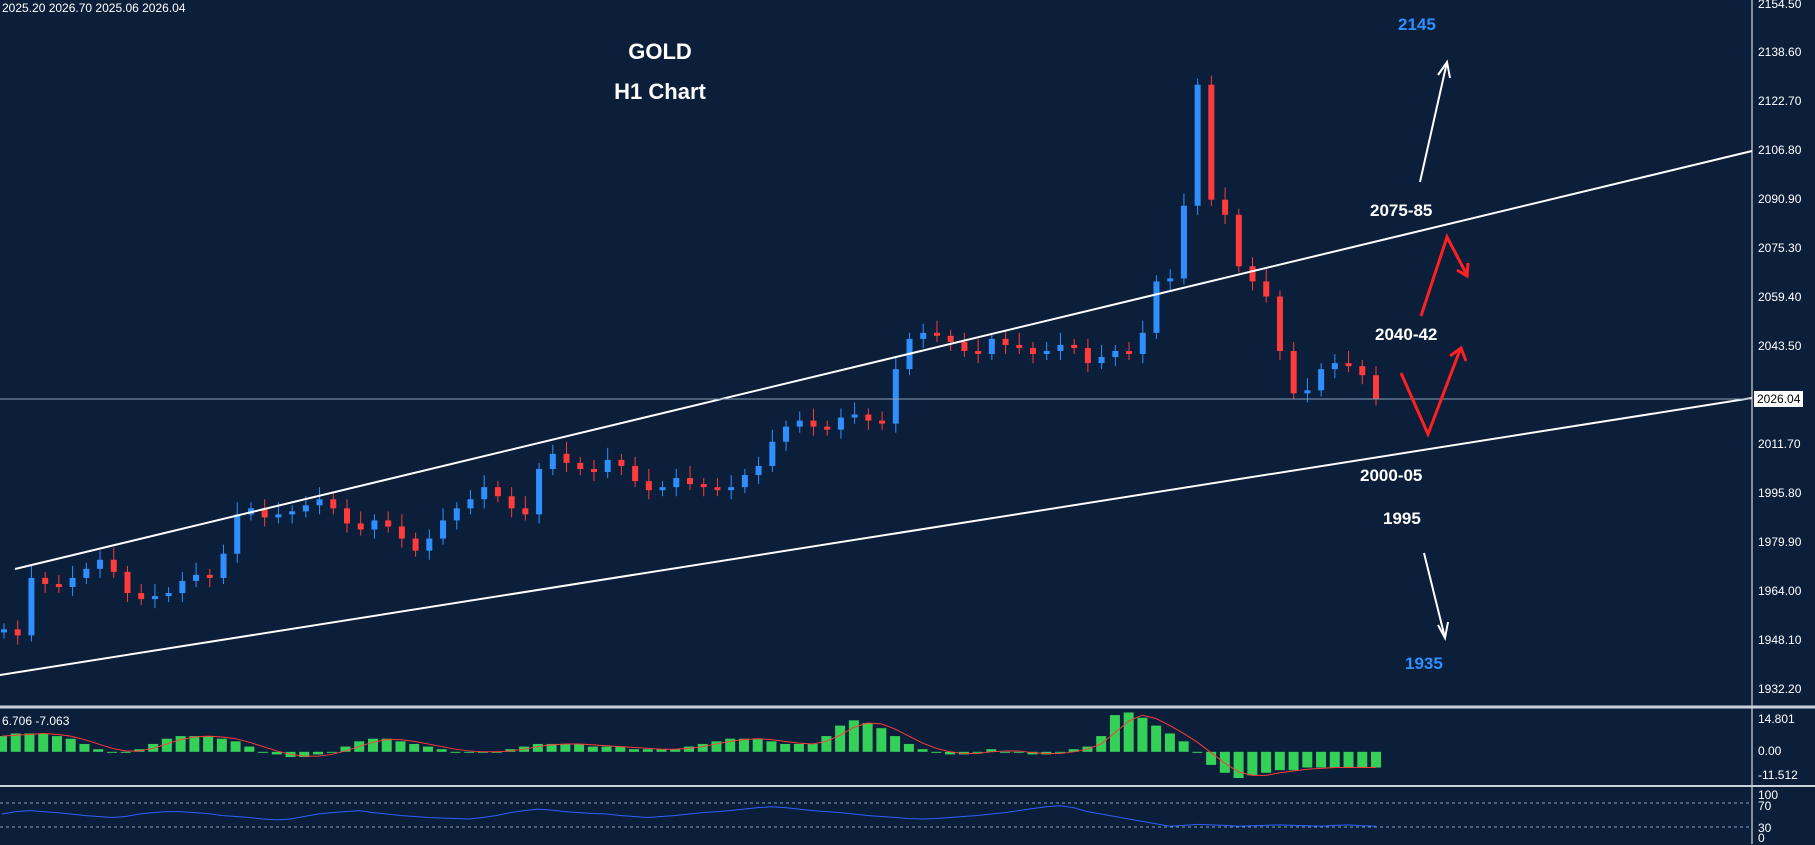 The height and width of the screenshot is (845, 1815). What do you see at coordinates (1780, 297) in the screenshot?
I see `price-tick: 2059.40` at bounding box center [1780, 297].